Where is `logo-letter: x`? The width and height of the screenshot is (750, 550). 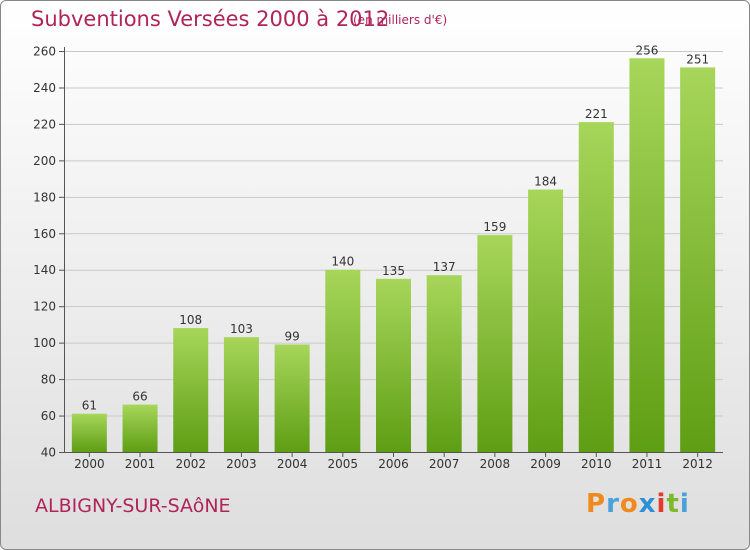
logo-letter: x is located at coordinates (647, 504).